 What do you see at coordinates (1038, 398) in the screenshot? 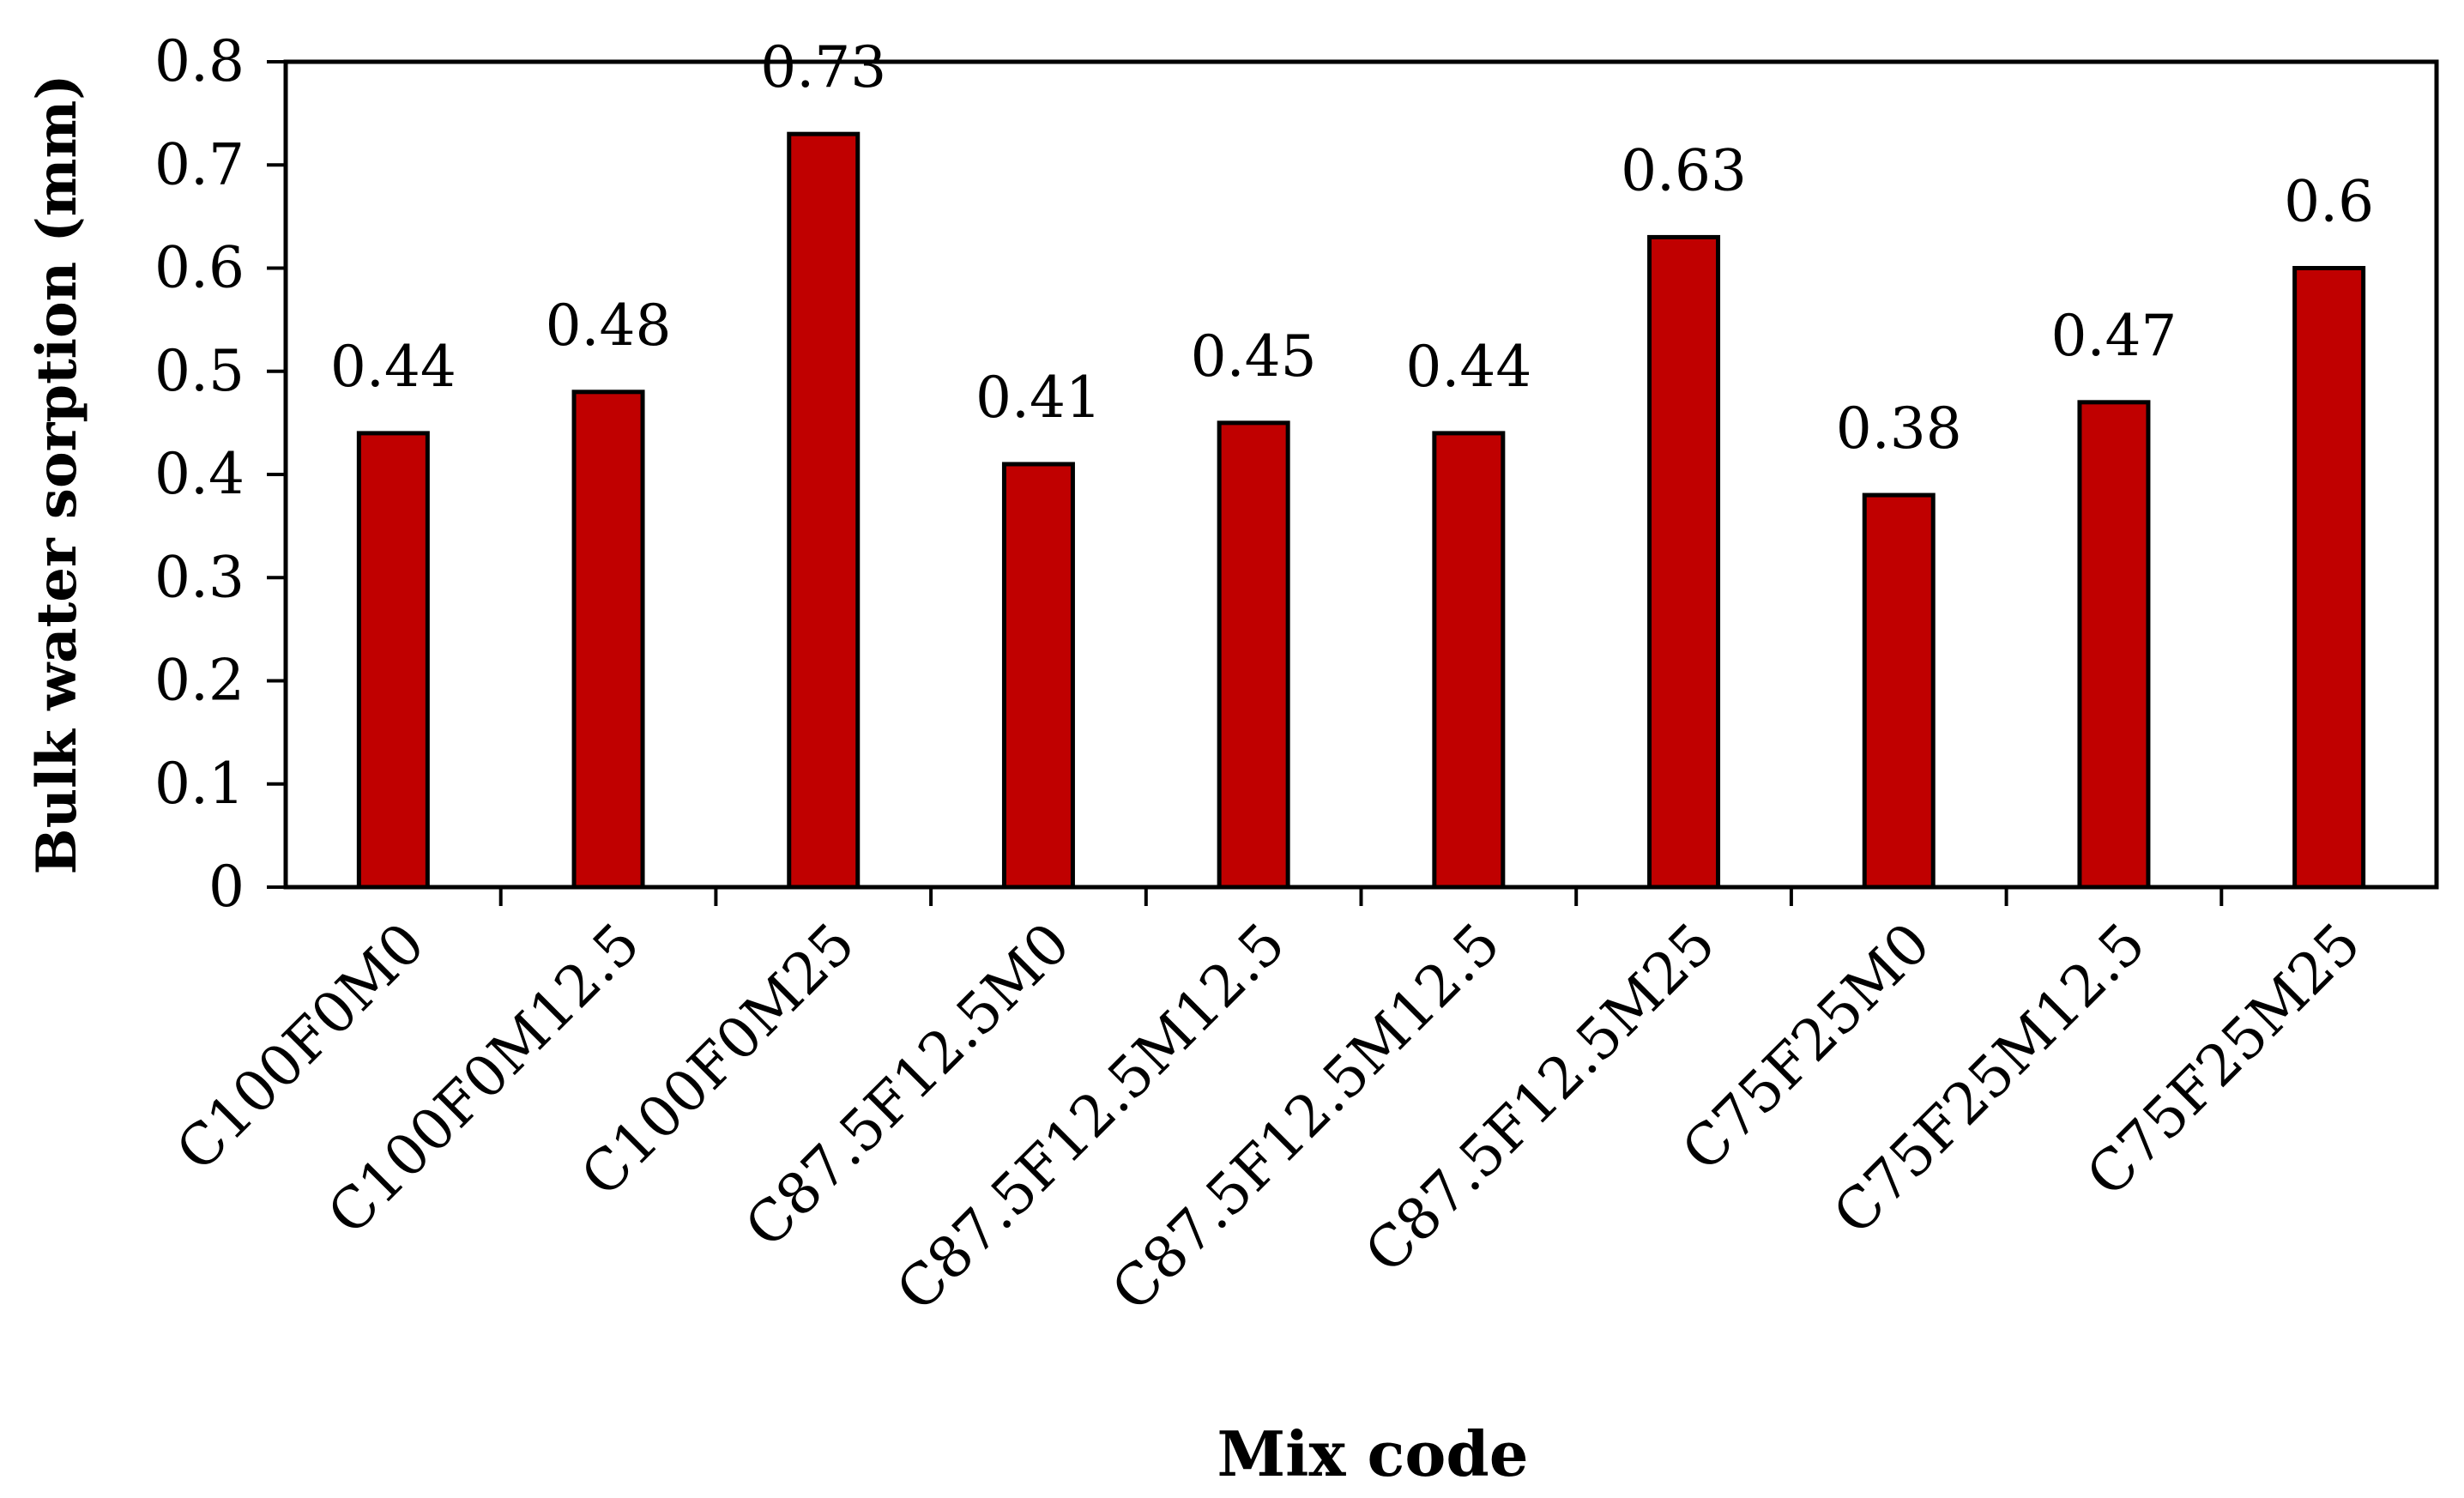
I see `data-label: 0.41` at bounding box center [1038, 398].